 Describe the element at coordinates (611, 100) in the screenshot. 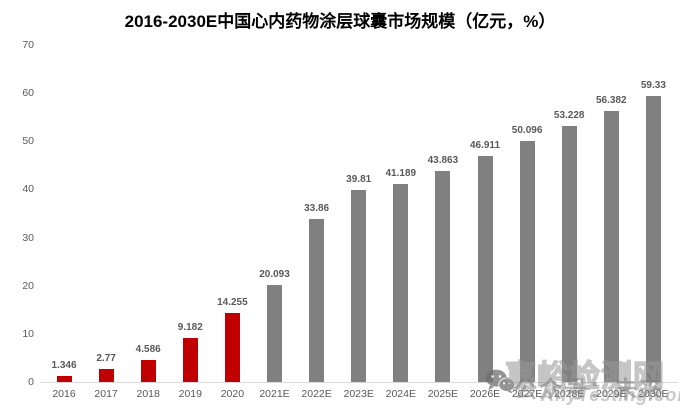

I see `value-label-2029E: 56.382` at that location.